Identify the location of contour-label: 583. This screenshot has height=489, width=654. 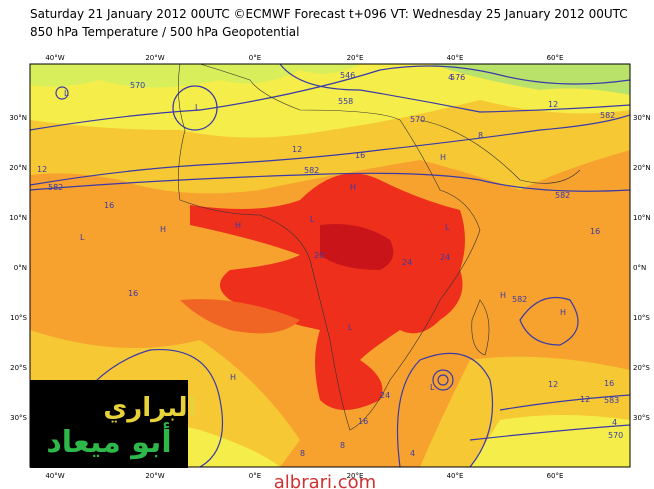
(611, 400).